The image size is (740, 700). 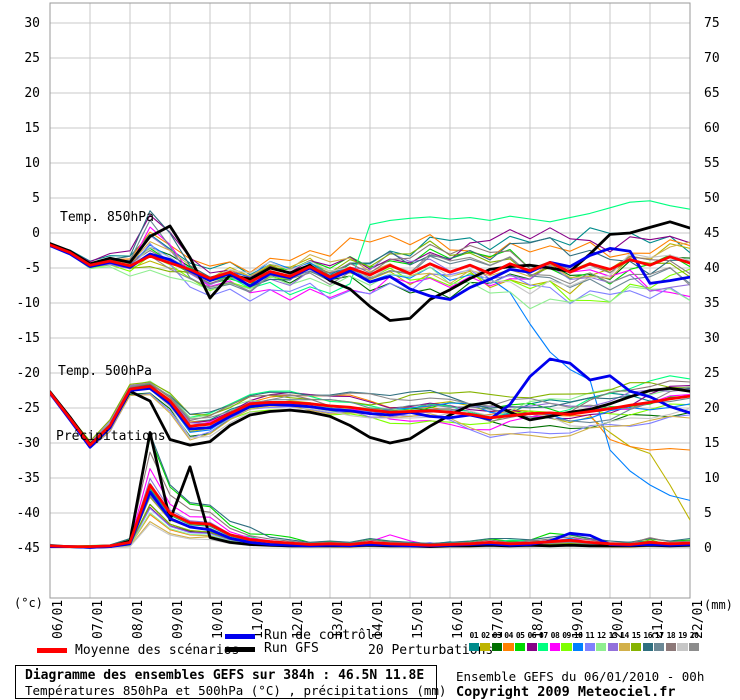 I want to click on date-tick: 21/01, so click(x=658, y=619).